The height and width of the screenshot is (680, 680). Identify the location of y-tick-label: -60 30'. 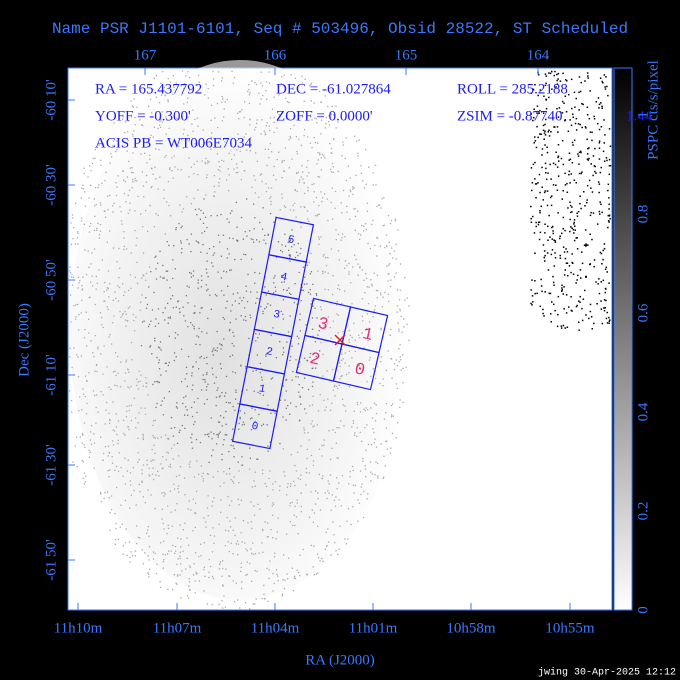
(51, 185).